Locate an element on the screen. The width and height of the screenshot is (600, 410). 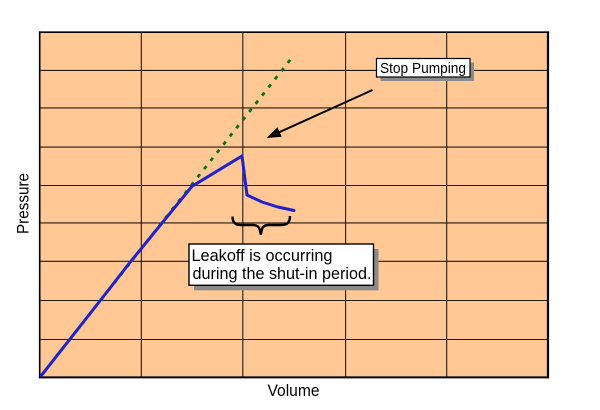
svg-text: Stop Pumping is located at coordinates (423, 68).